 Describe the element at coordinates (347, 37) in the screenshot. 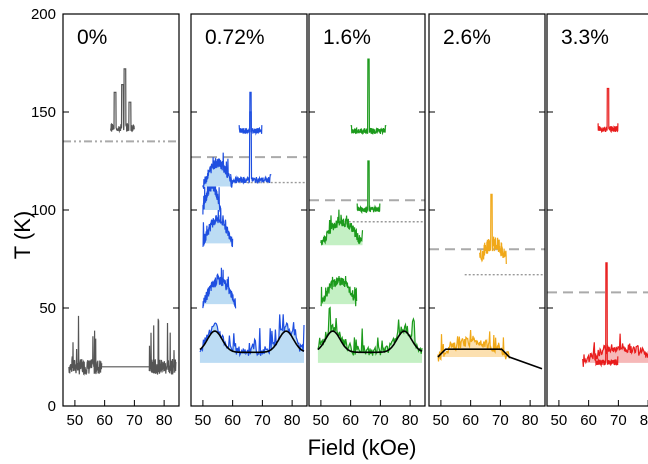

I see `panel-2-label: 1.6%` at that location.